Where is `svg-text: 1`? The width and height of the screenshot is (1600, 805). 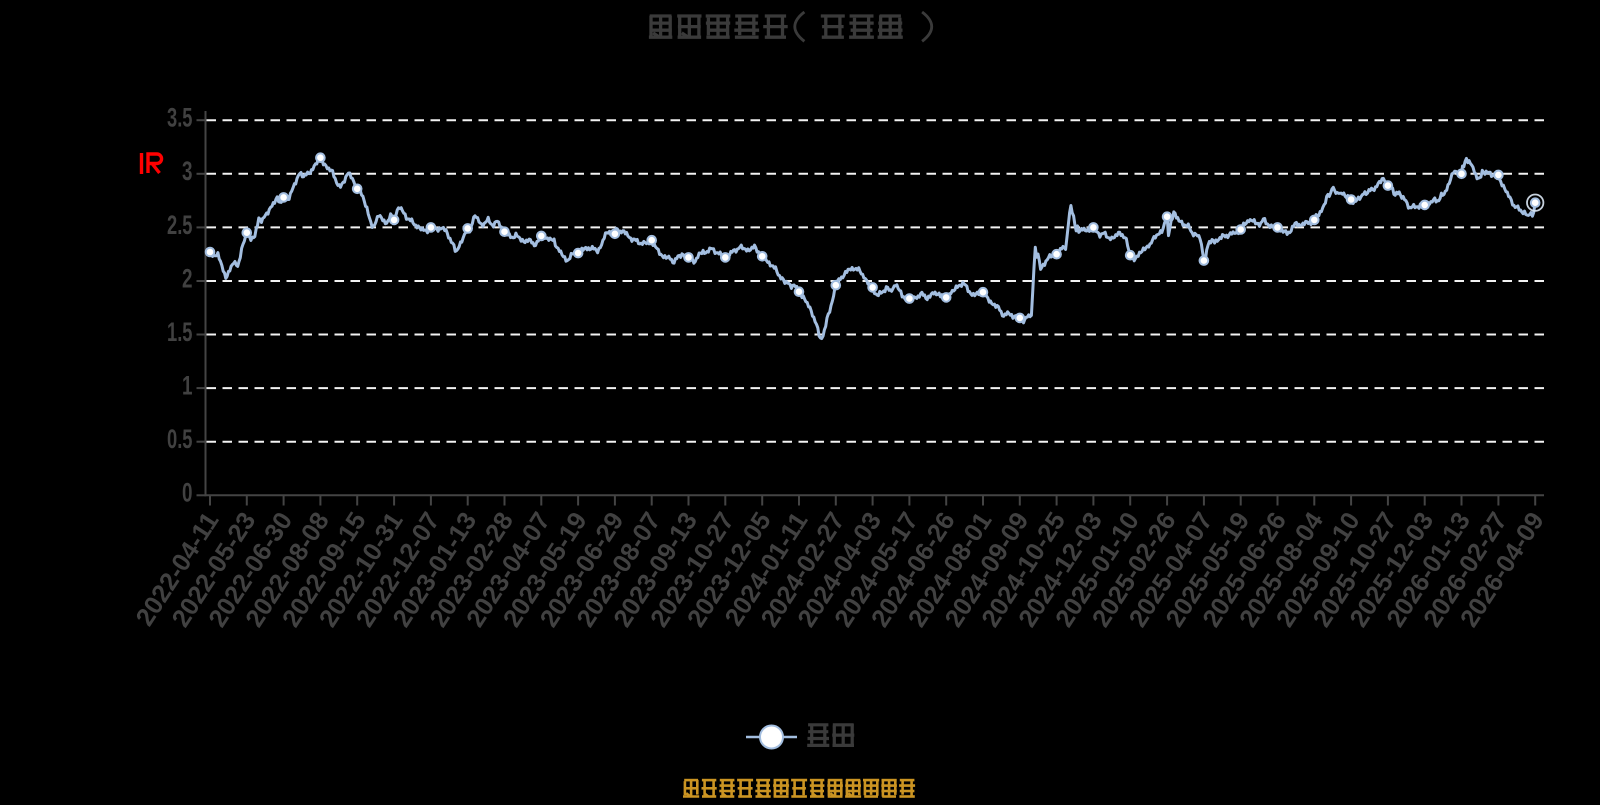 svg-text: 1 is located at coordinates (187, 386).